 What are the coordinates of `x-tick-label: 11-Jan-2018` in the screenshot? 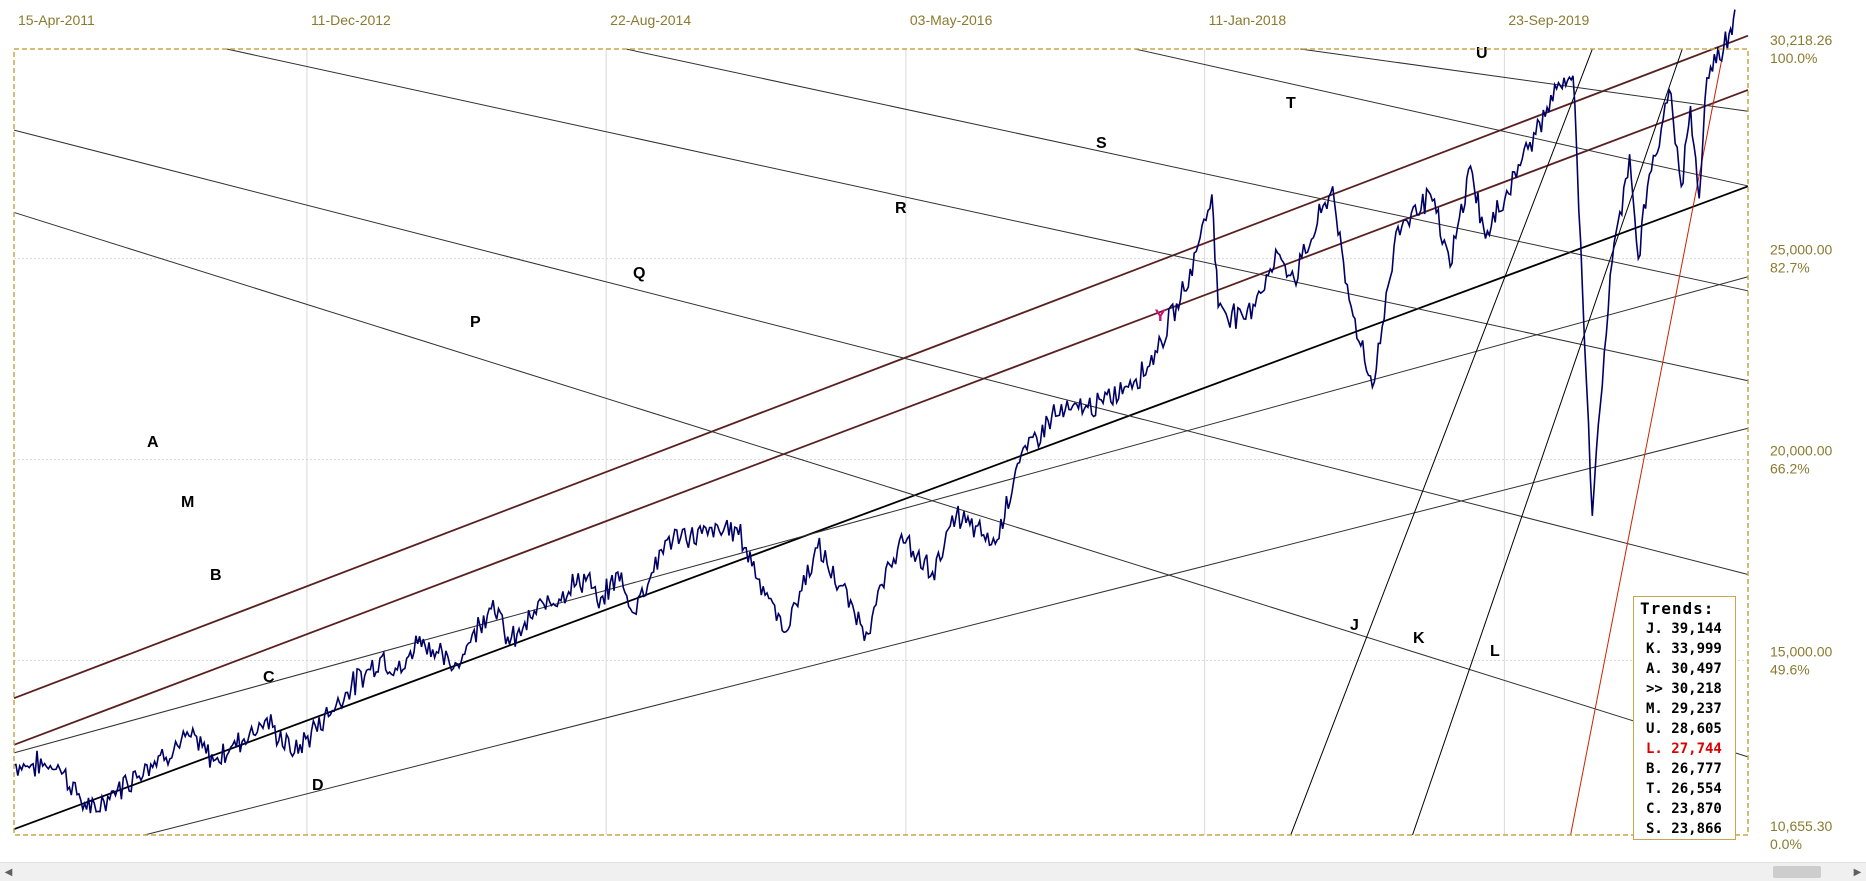 It's located at (1248, 20).